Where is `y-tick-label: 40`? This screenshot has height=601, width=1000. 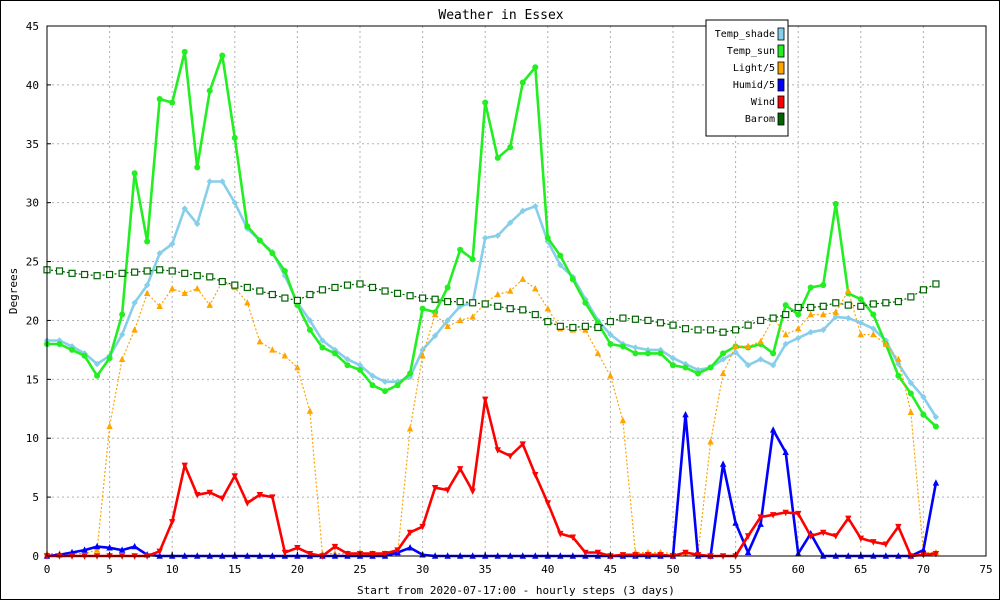 y-tick-label: 40 is located at coordinates (32, 85).